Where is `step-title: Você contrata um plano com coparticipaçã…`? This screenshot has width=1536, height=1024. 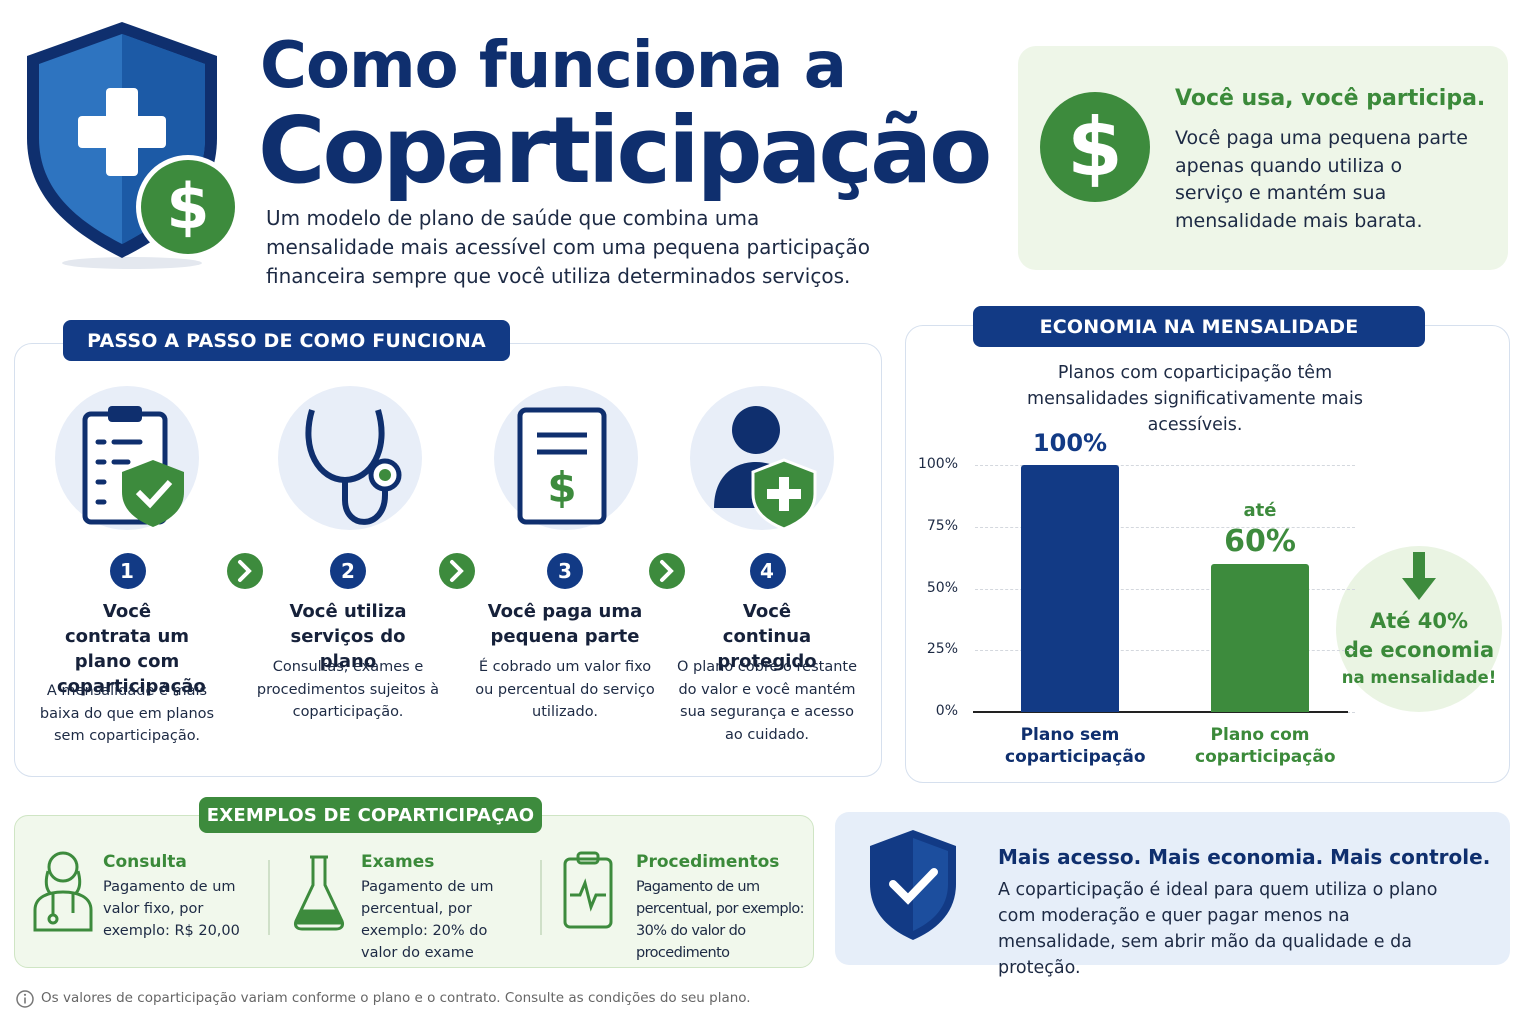 step-title: Você contrata um plano com coparticipaçã… is located at coordinates (131, 649).